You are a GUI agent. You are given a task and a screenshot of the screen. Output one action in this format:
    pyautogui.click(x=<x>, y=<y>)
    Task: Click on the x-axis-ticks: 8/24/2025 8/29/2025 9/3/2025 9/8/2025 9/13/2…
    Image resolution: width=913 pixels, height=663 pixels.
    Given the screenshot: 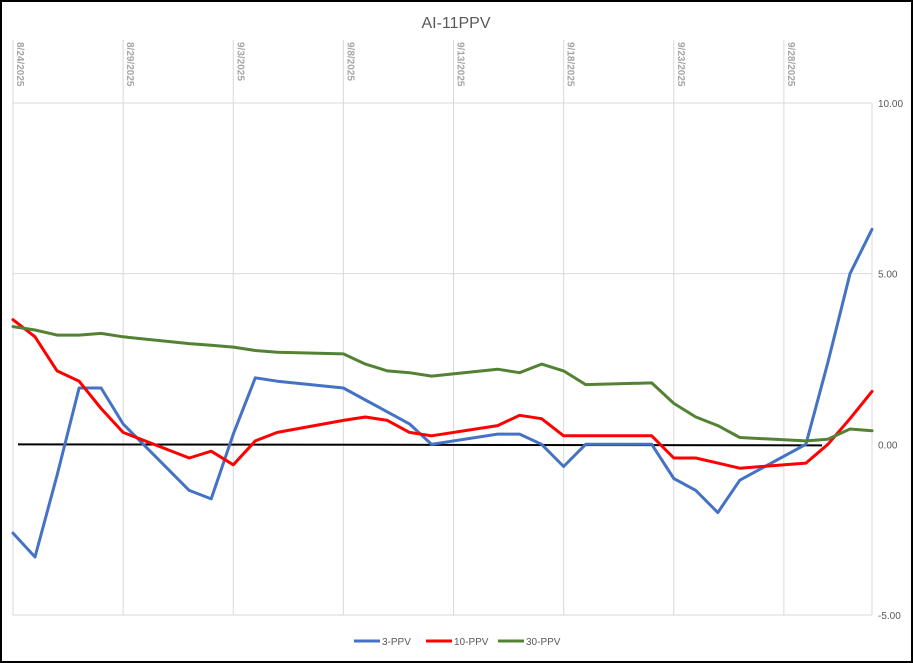 What is the action you would take?
    pyautogui.click(x=405, y=64)
    